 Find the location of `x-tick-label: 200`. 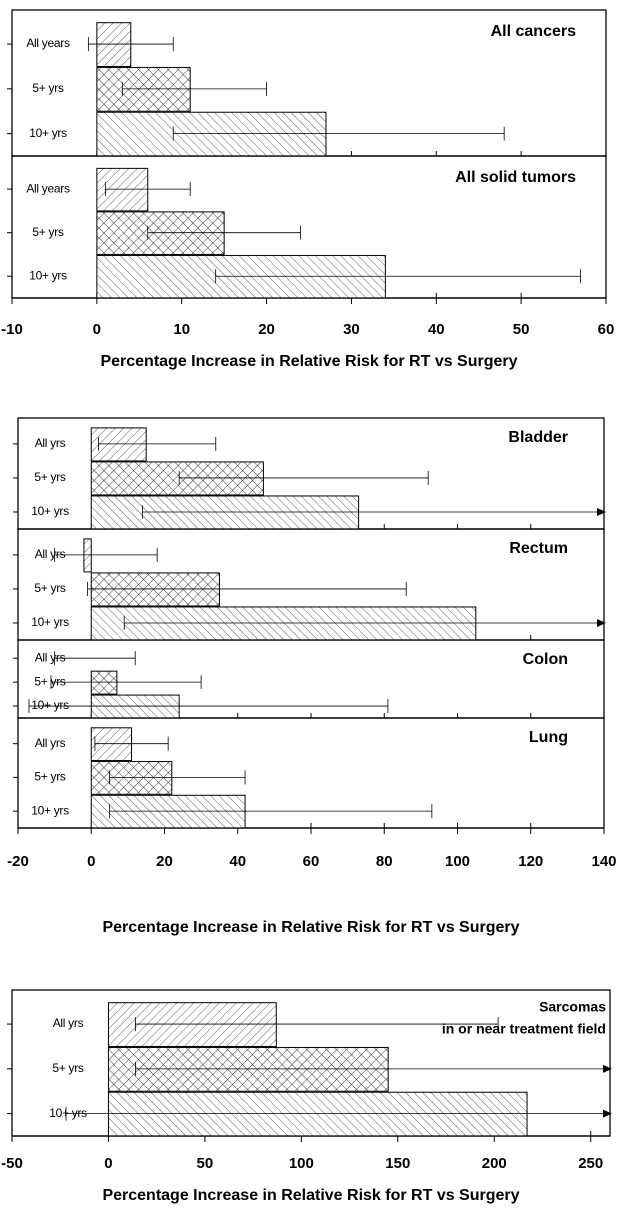

x-tick-label: 200 is located at coordinates (494, 1163).